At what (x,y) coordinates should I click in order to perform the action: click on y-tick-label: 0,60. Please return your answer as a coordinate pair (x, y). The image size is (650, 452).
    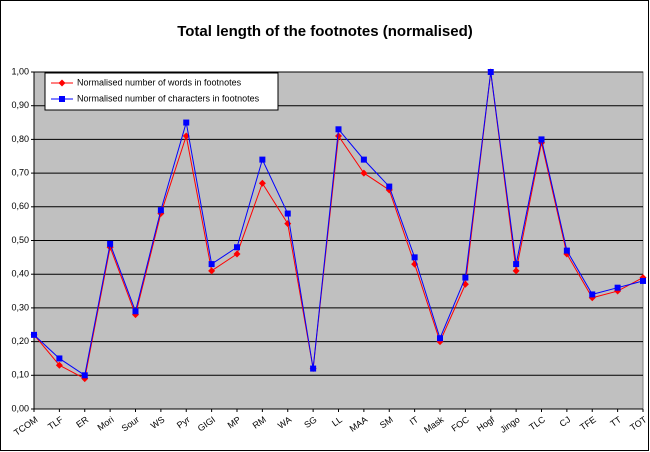
    Looking at the image, I should click on (20, 206).